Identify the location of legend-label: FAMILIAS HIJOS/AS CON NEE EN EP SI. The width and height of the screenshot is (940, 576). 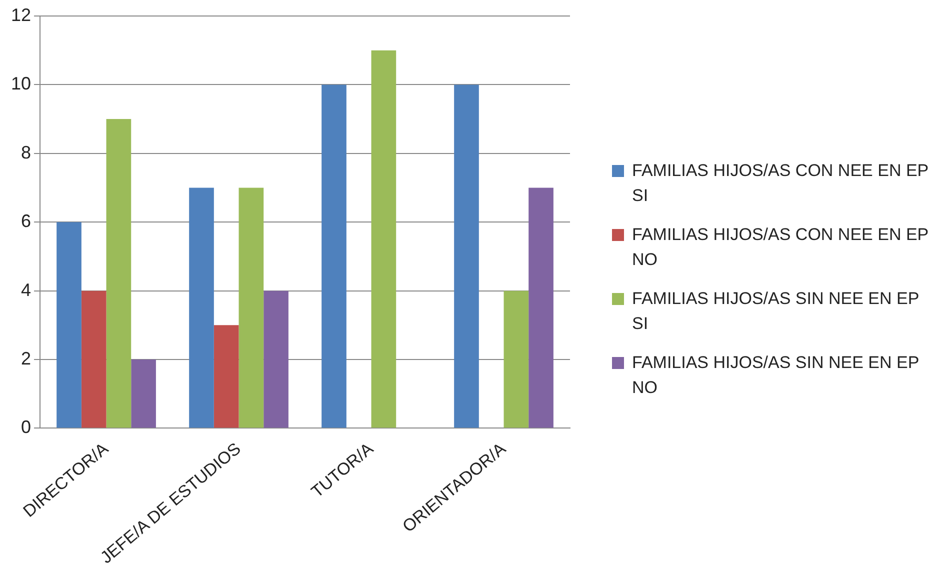
(781, 183).